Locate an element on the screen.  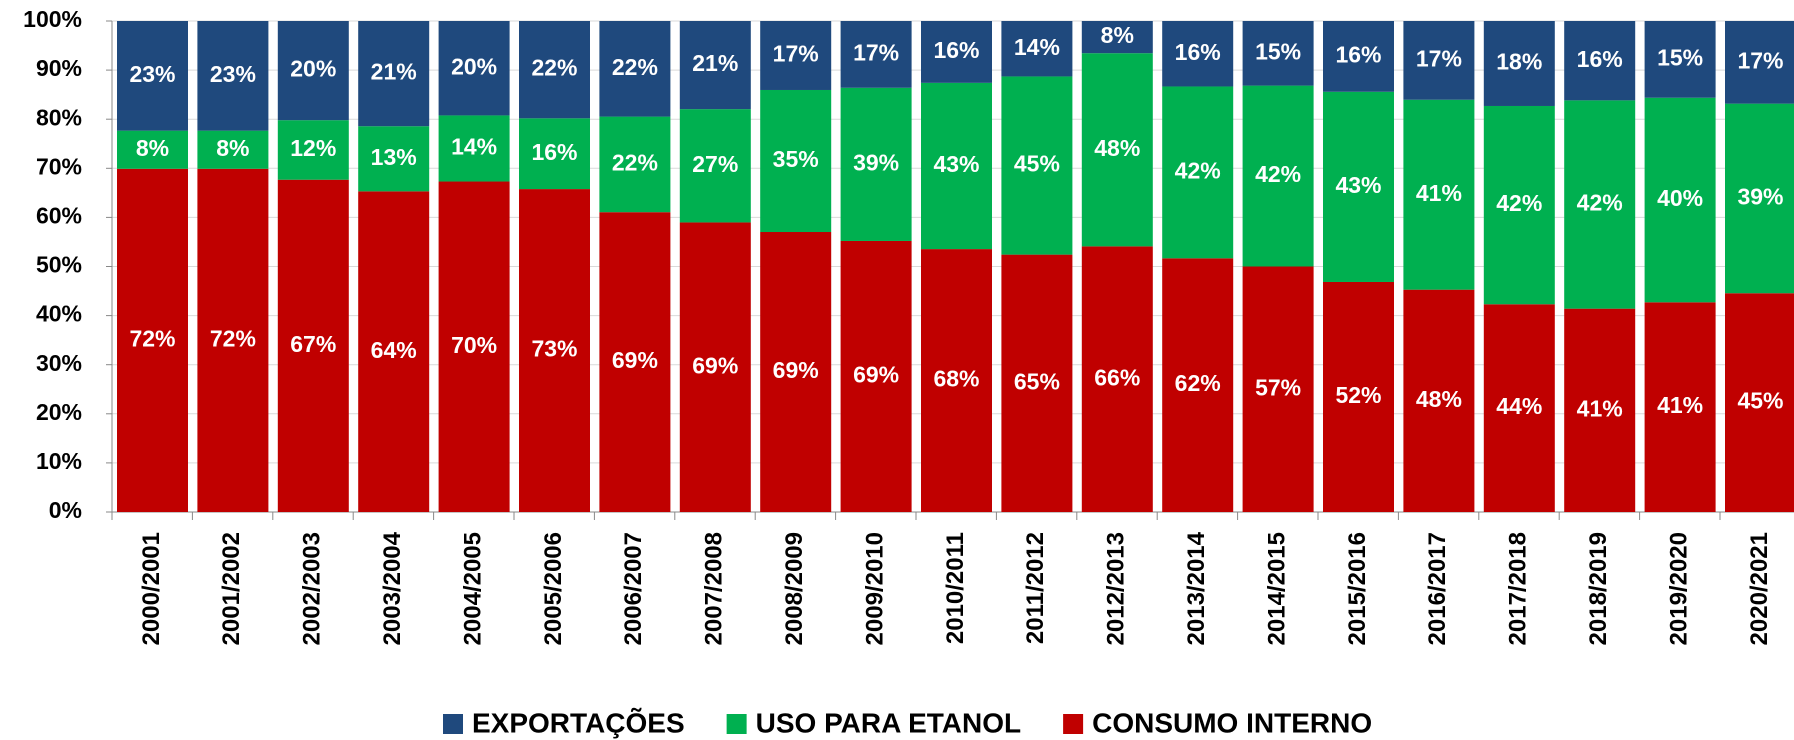
value-label: 68% is located at coordinates (956, 379).